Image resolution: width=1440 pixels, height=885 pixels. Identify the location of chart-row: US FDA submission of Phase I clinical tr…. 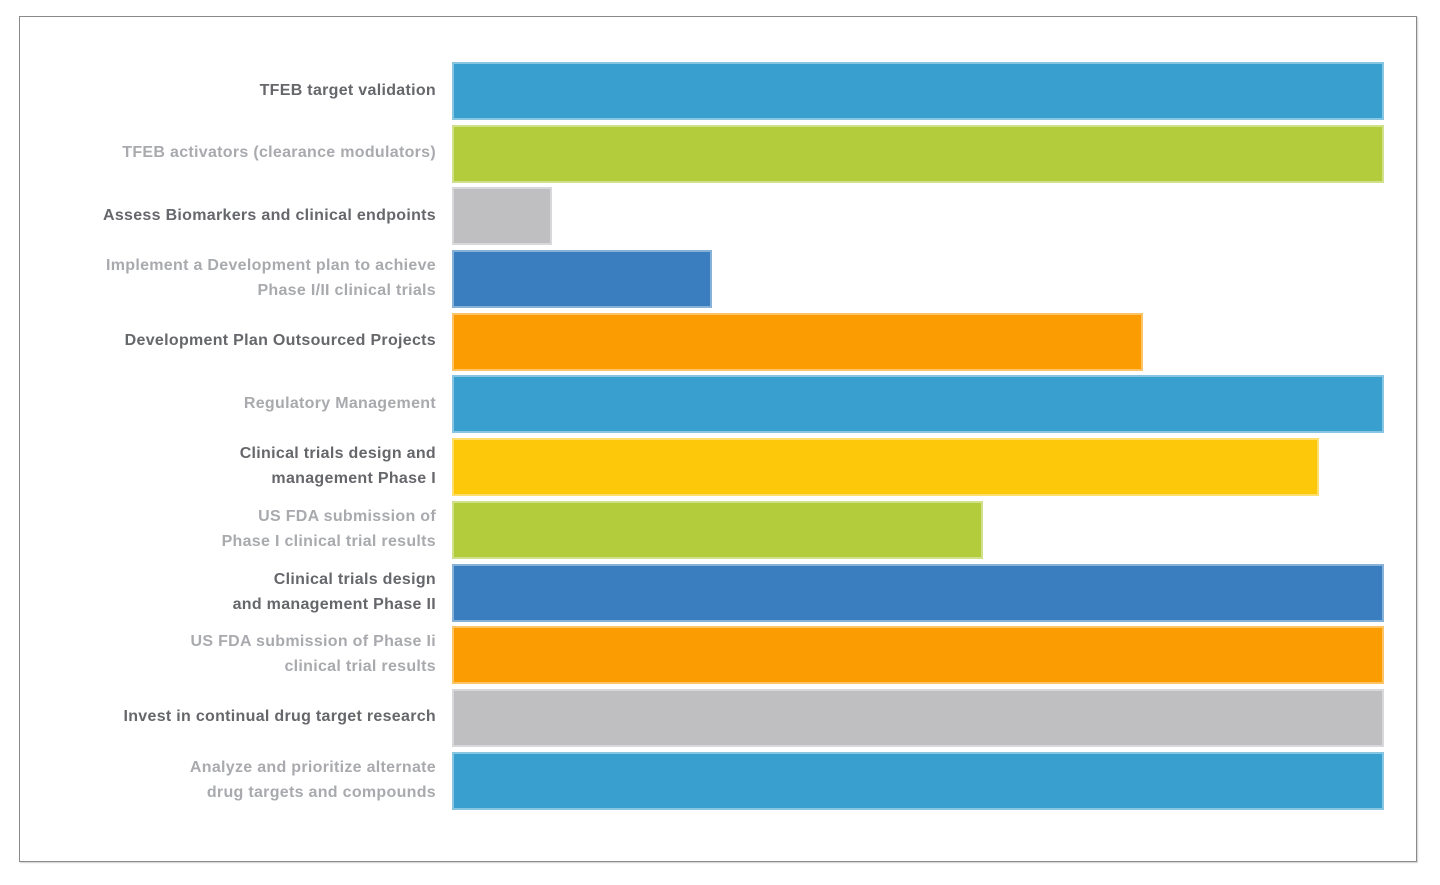
(720, 532).